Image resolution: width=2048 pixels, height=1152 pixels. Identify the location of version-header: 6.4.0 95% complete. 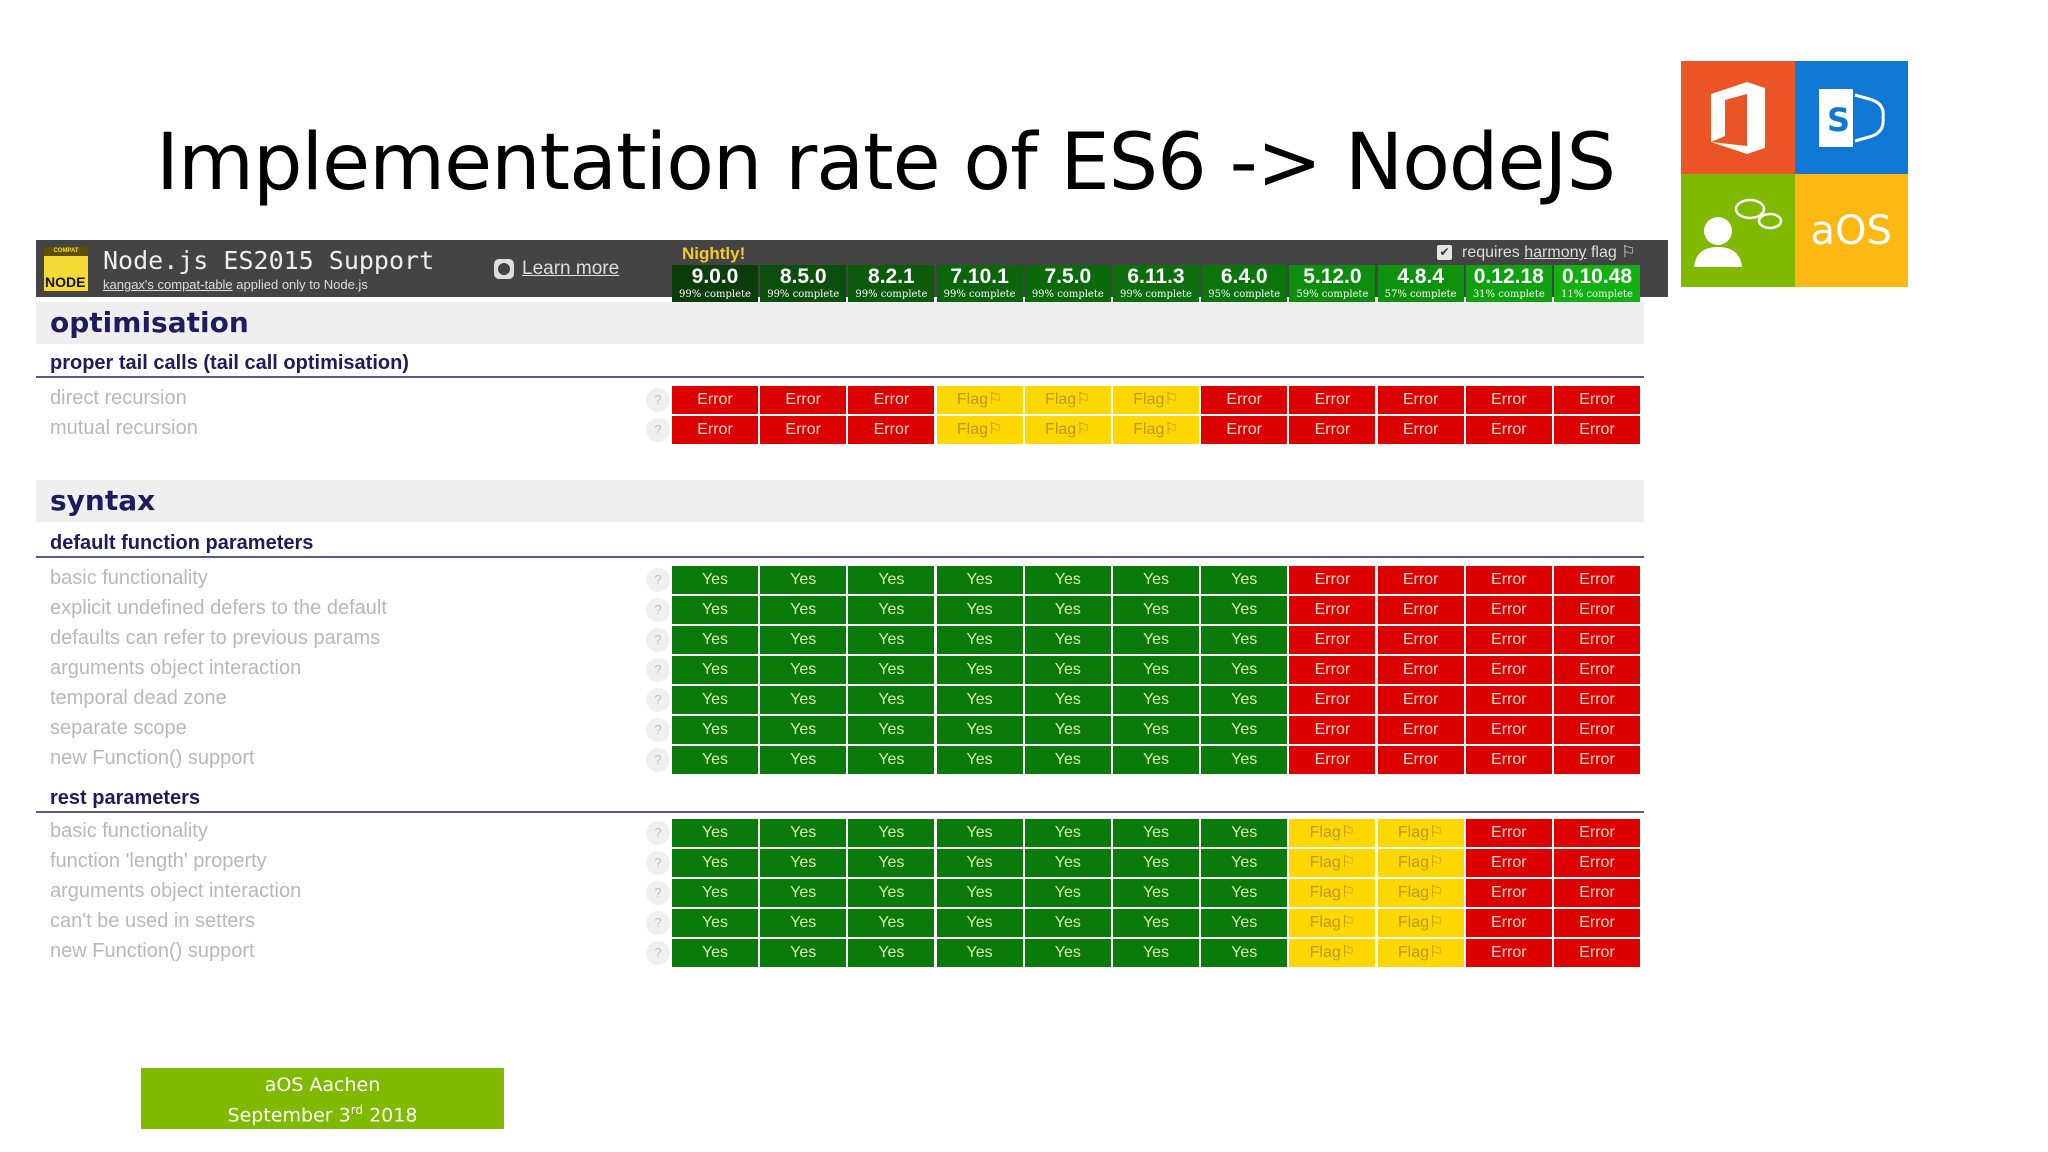
(1244, 285).